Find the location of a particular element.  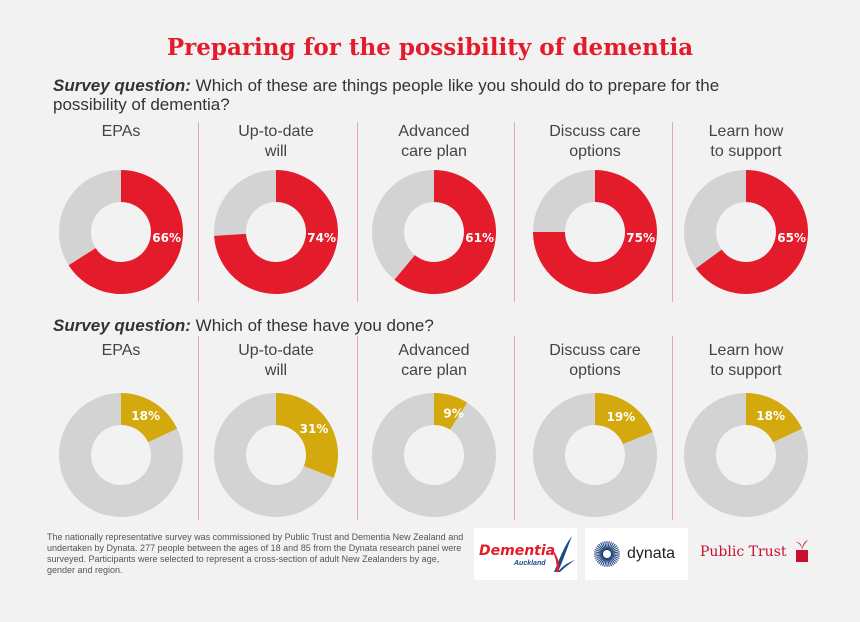

percentage-label: 75% is located at coordinates (640, 238).